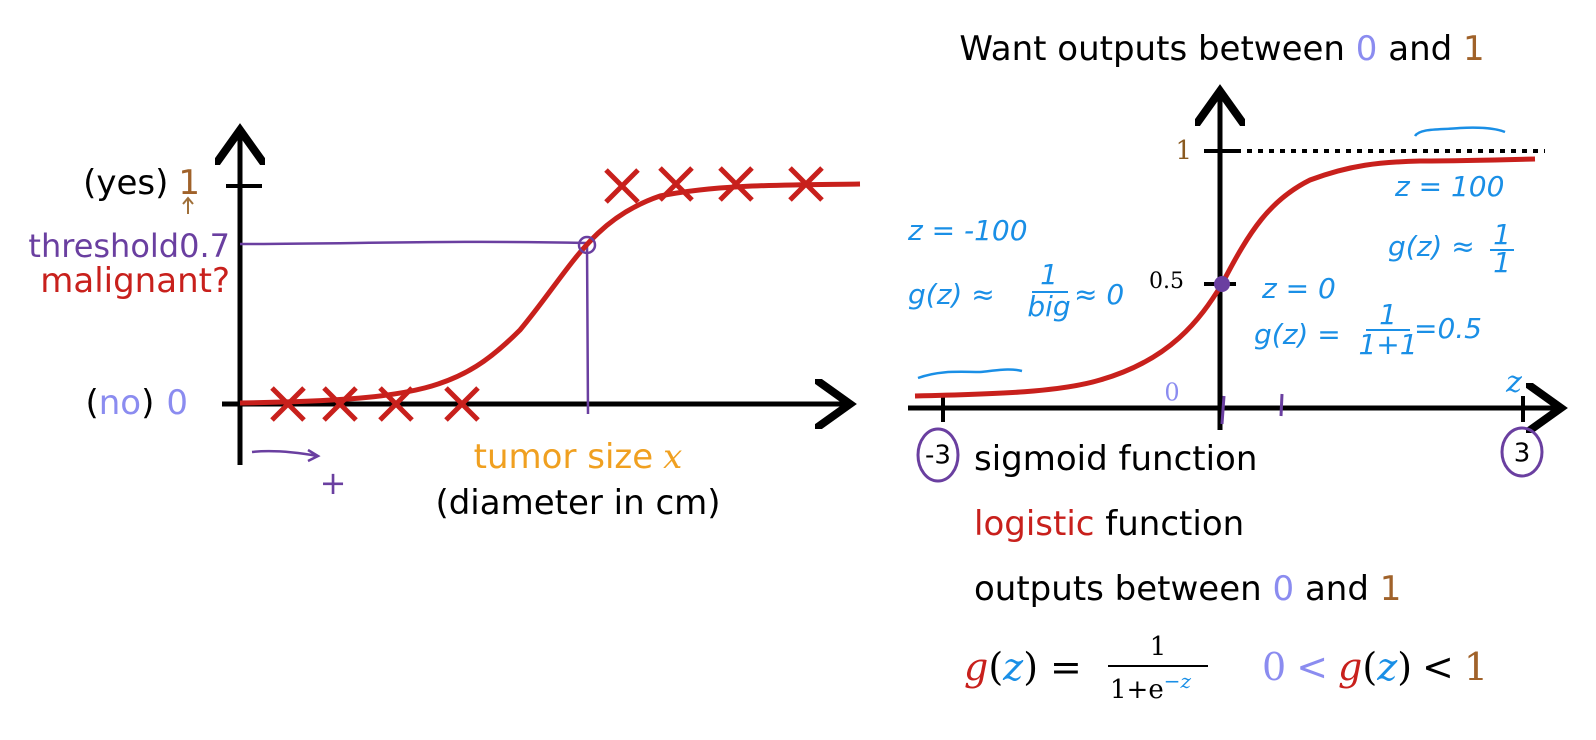  Describe the element at coordinates (189, 183) in the screenshot. I see `one-label: 1` at that location.